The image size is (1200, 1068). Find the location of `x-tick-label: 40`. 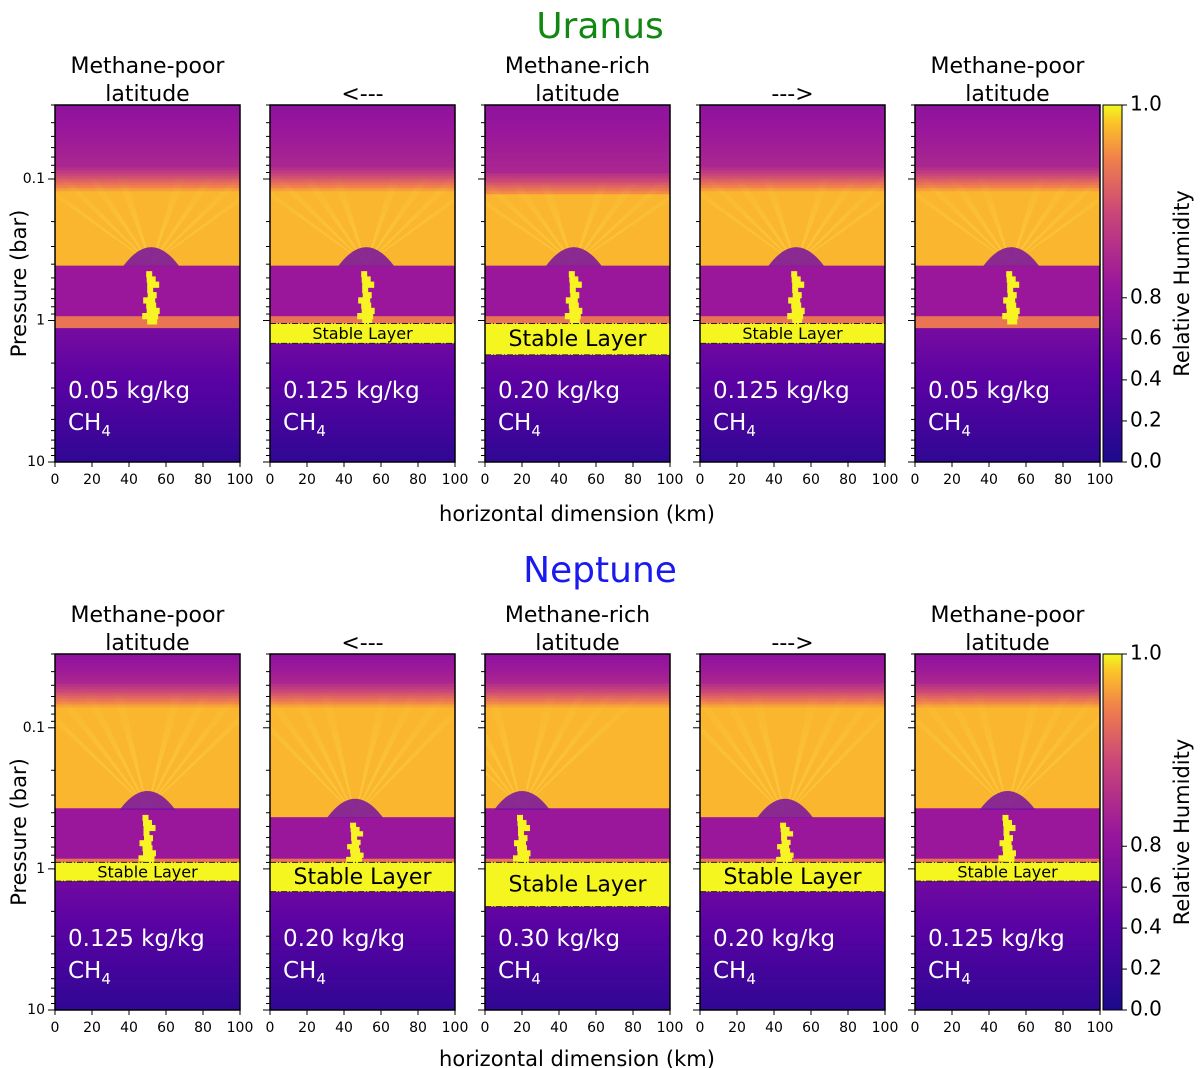

x-tick-label: 40 is located at coordinates (129, 1028).